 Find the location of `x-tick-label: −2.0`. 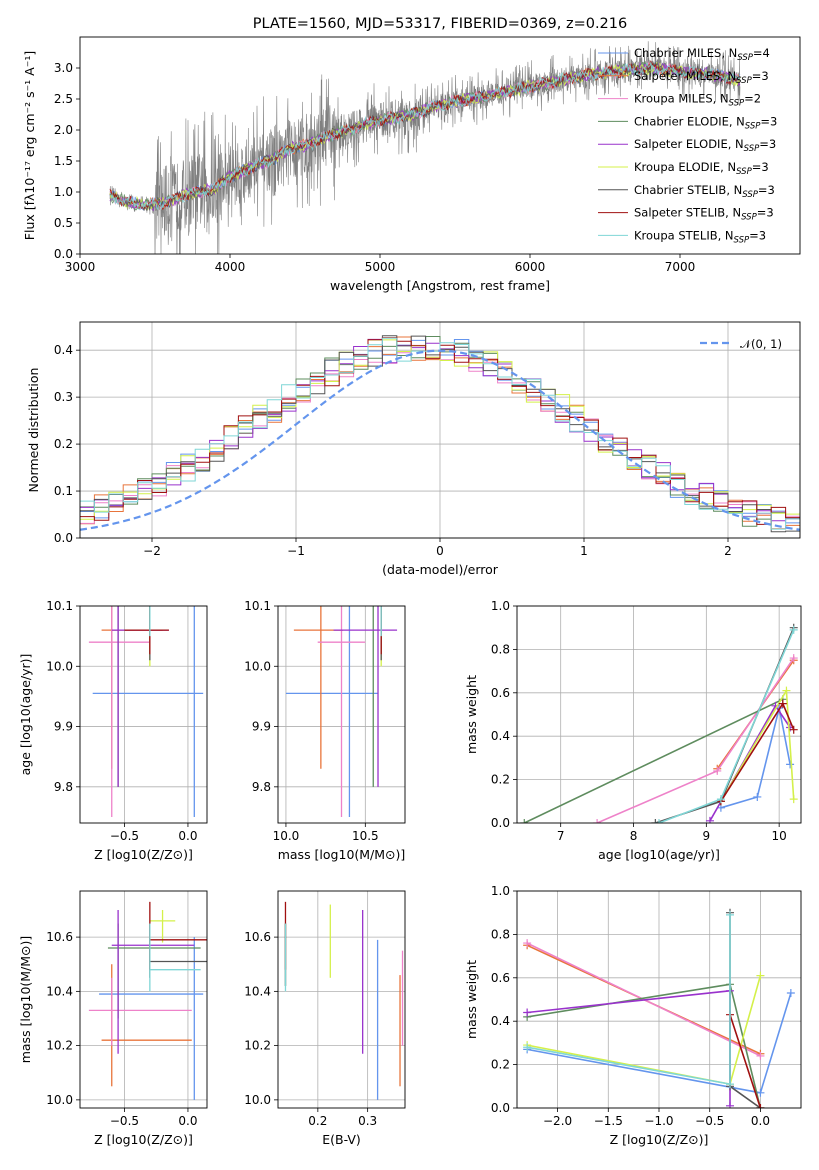

x-tick-label: −2.0 is located at coordinates (557, 1121).